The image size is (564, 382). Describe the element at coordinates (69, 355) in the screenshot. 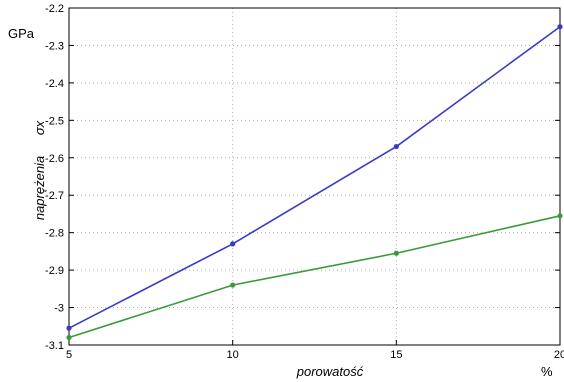

I see `x-tick-label: 5` at that location.